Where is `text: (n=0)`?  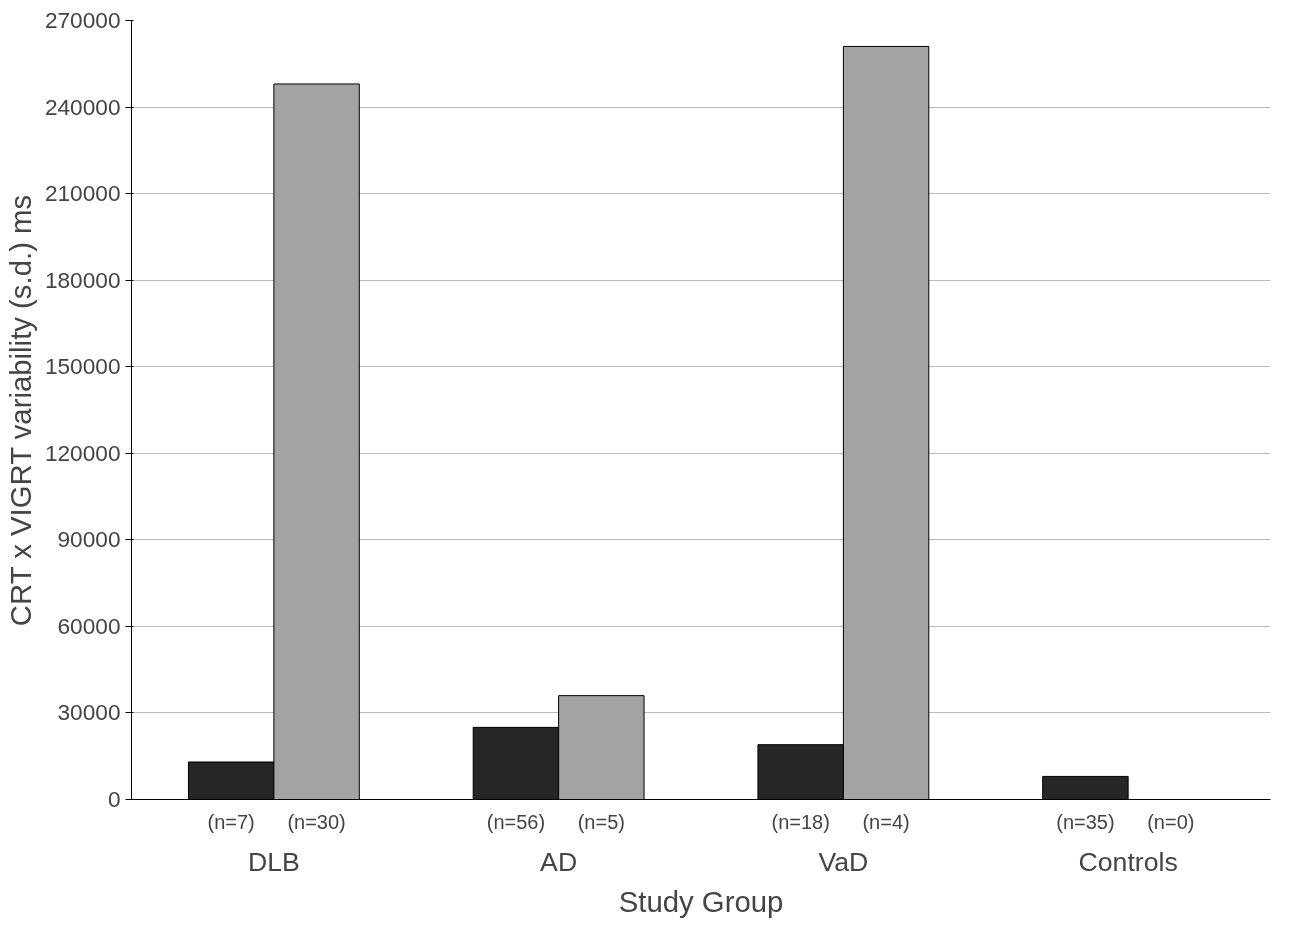
text: (n=0) is located at coordinates (1171, 821).